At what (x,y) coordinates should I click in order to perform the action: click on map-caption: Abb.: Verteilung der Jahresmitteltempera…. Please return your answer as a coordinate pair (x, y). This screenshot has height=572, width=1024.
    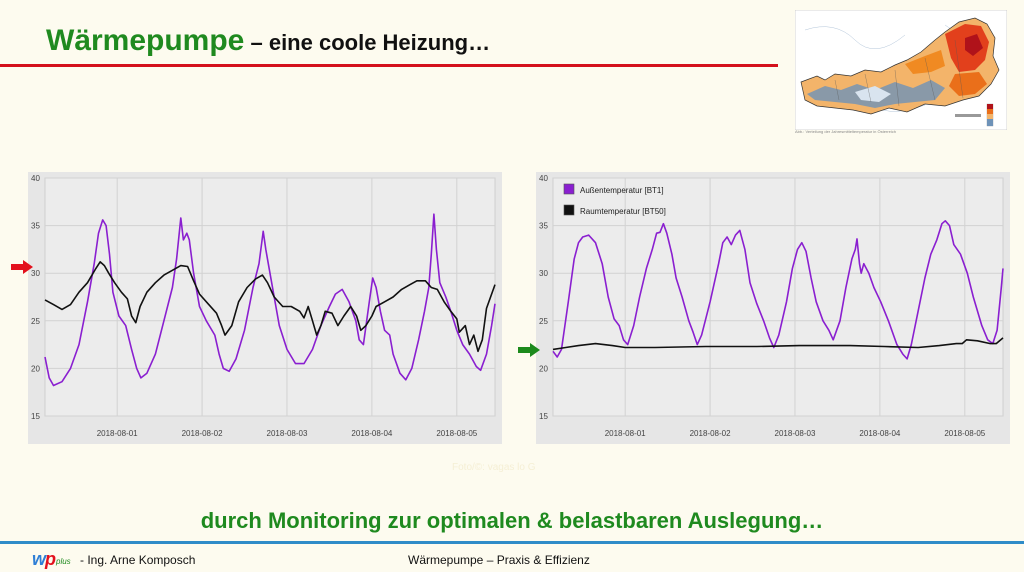
    Looking at the image, I should click on (845, 131).